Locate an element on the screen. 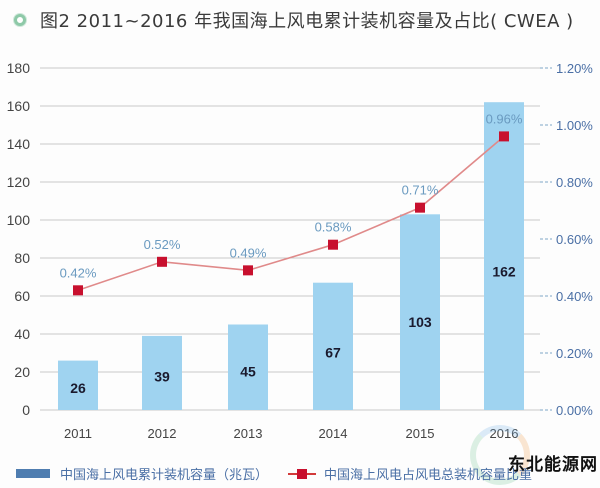 The image size is (600, 488). line-marker-2014 is located at coordinates (333, 244).